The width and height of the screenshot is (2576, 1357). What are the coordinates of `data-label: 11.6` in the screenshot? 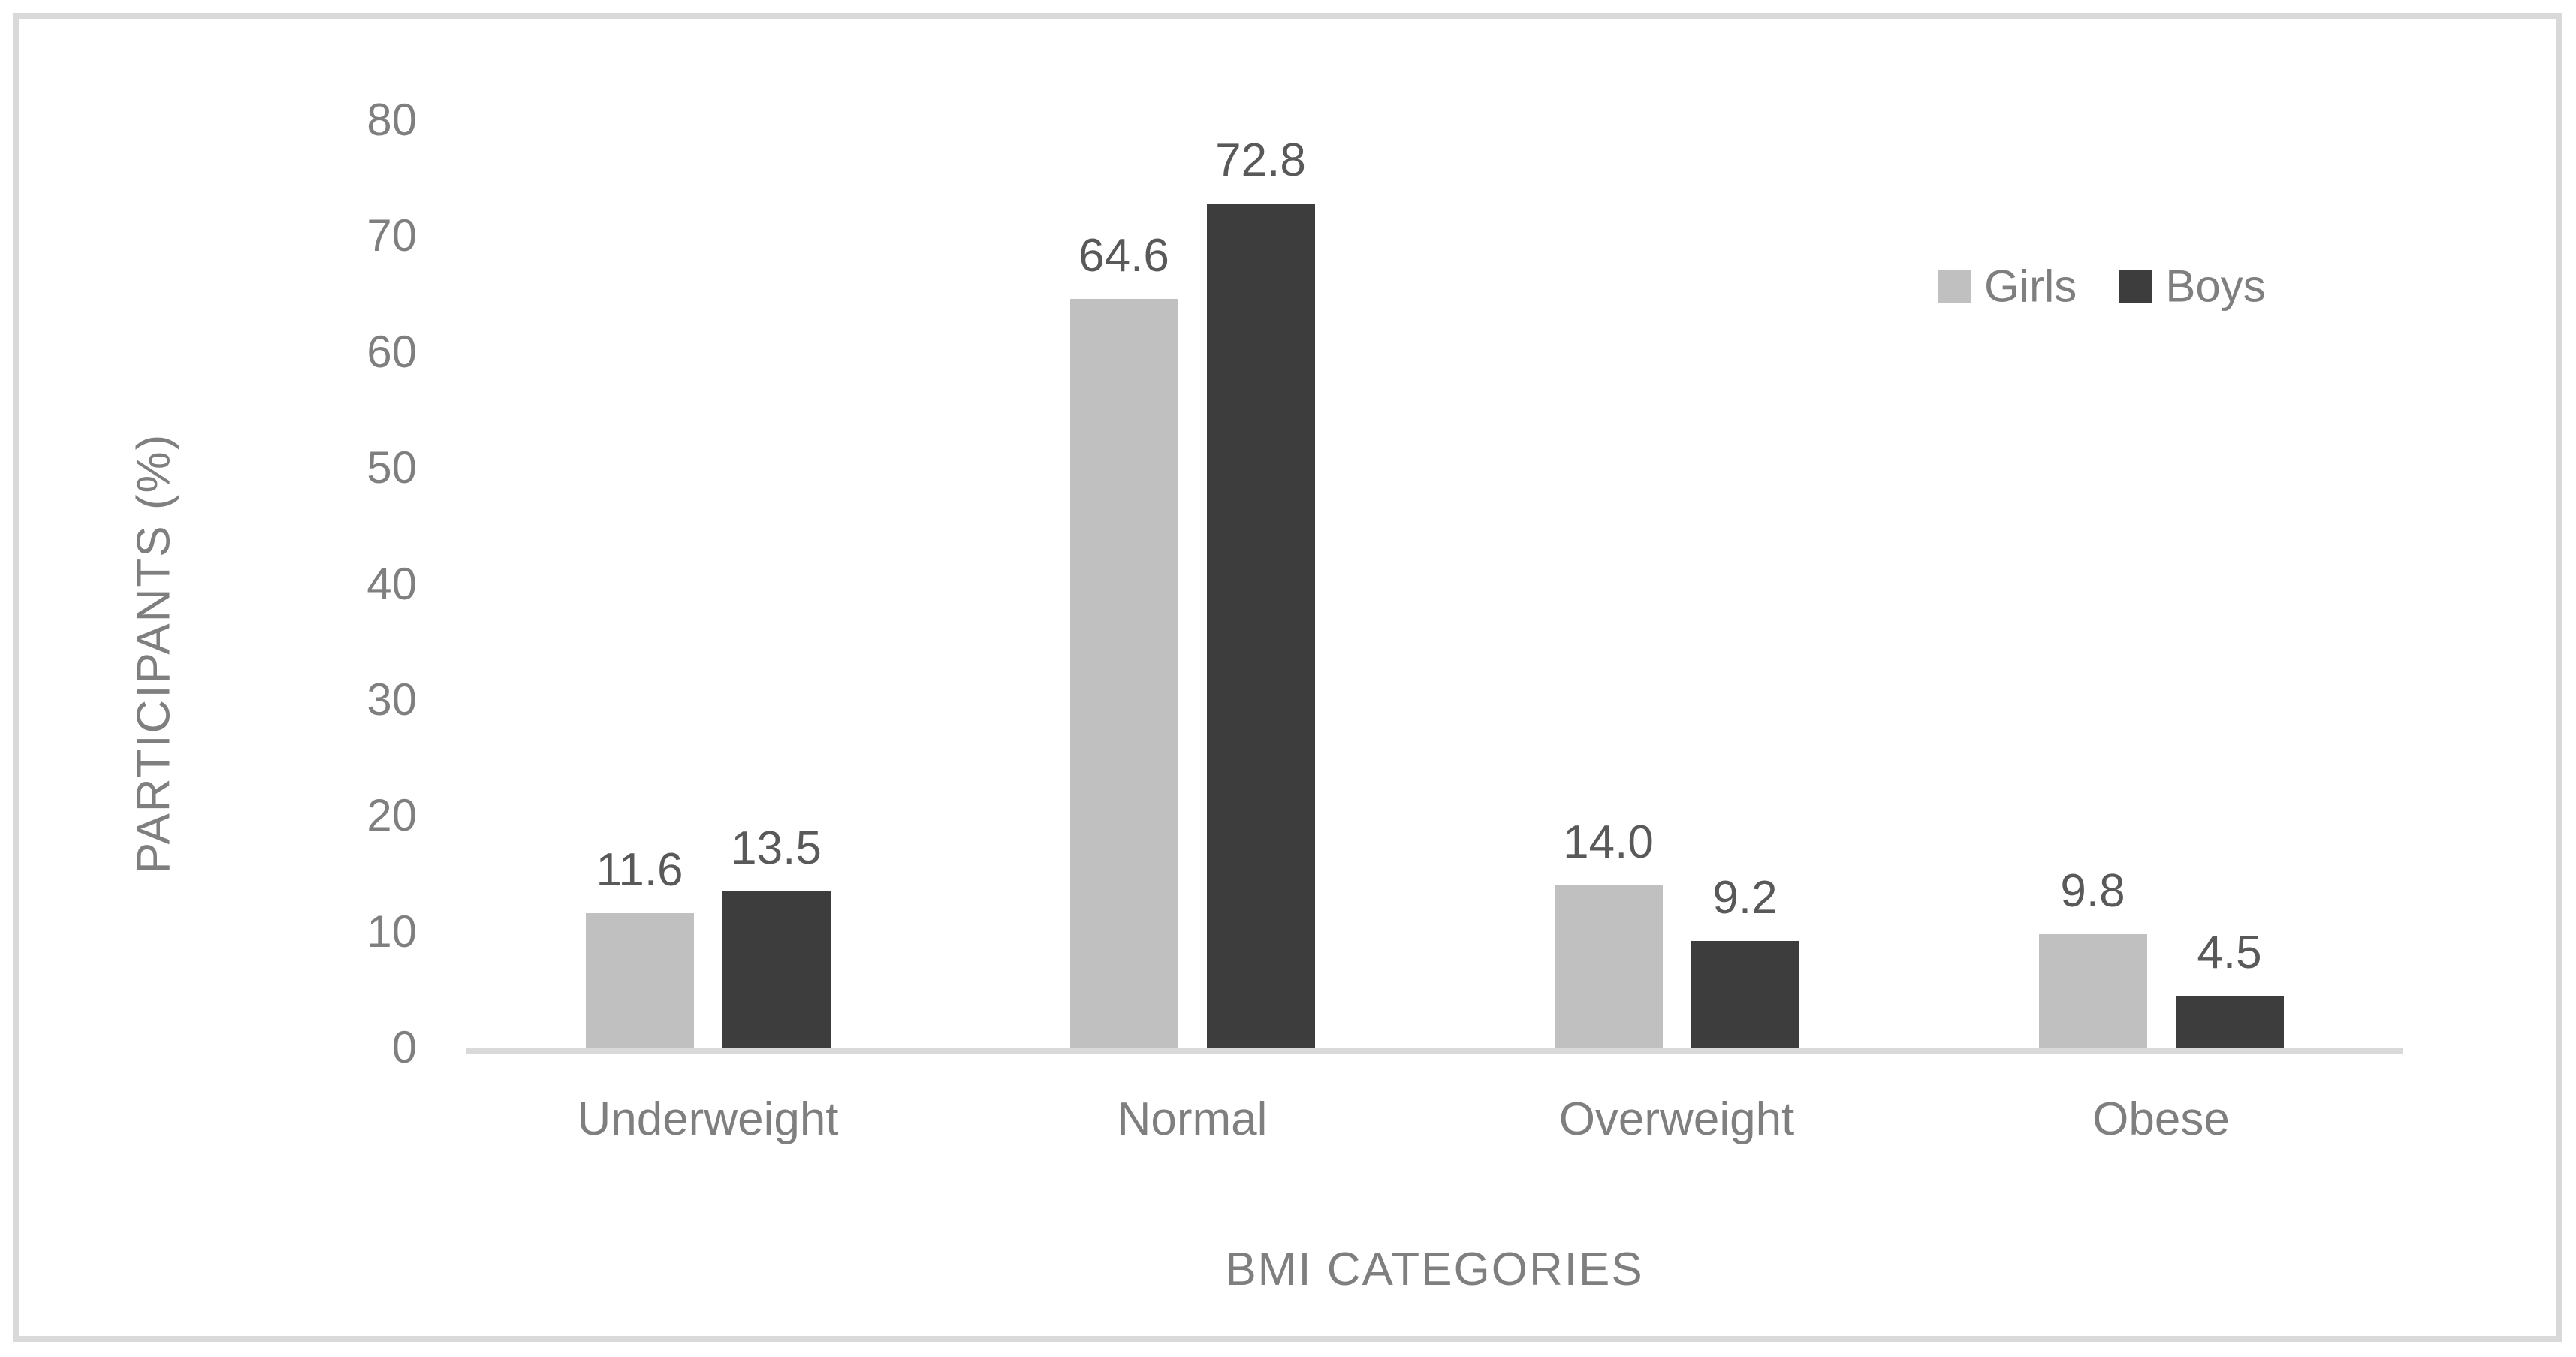 It's located at (640, 869).